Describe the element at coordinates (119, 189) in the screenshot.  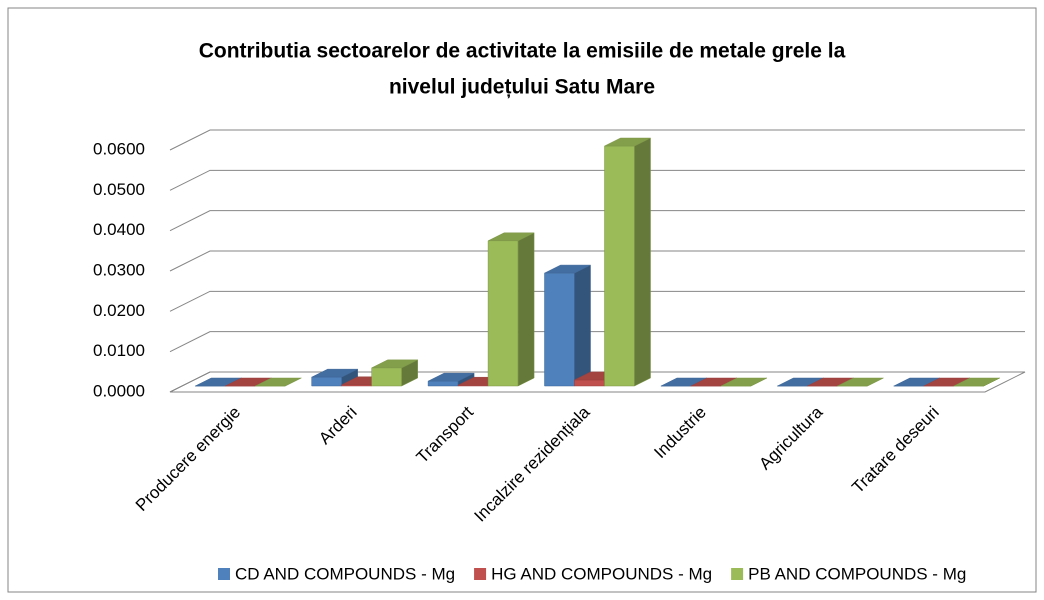
I see `y-tick-label: 0.0500` at that location.